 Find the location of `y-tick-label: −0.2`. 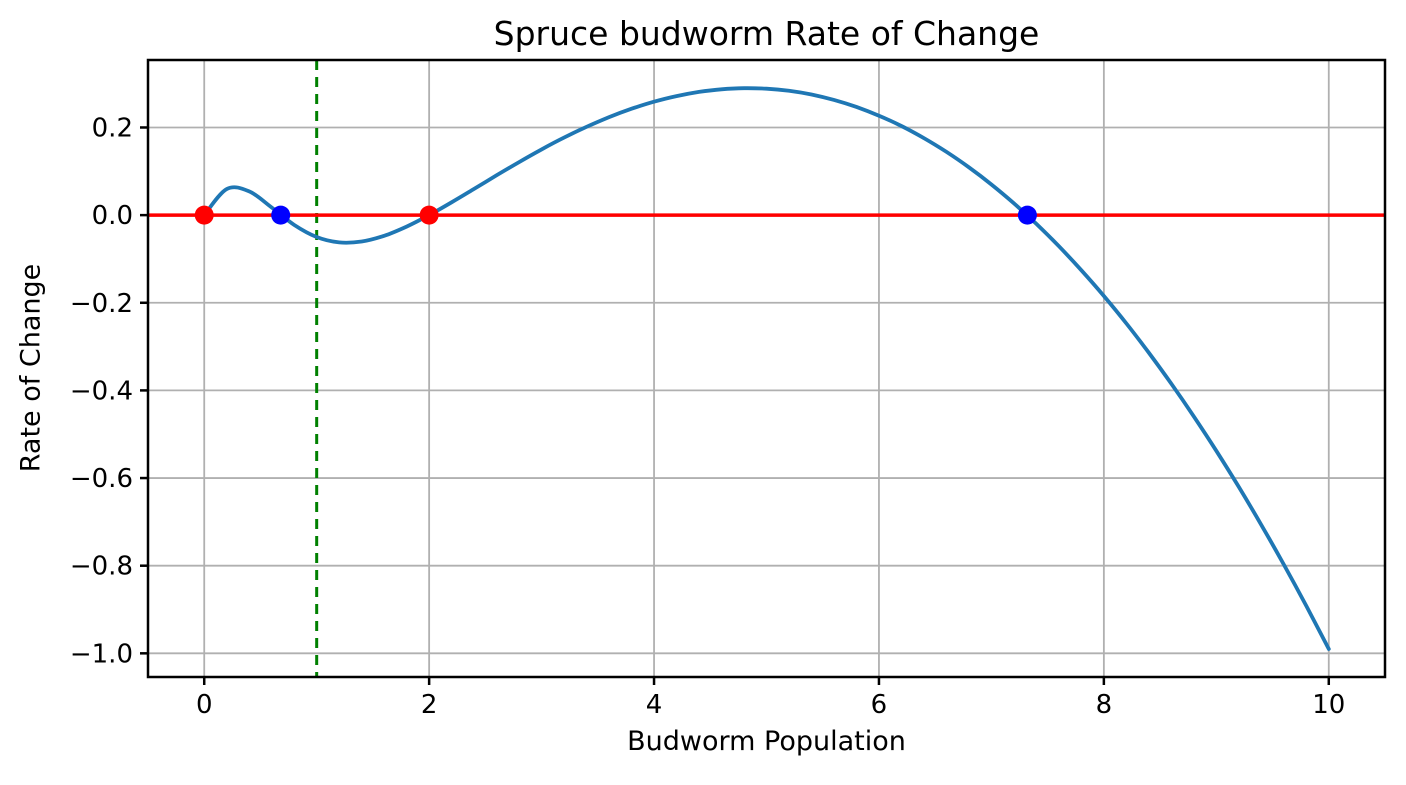

y-tick-label: −0.2 is located at coordinates (101, 304).